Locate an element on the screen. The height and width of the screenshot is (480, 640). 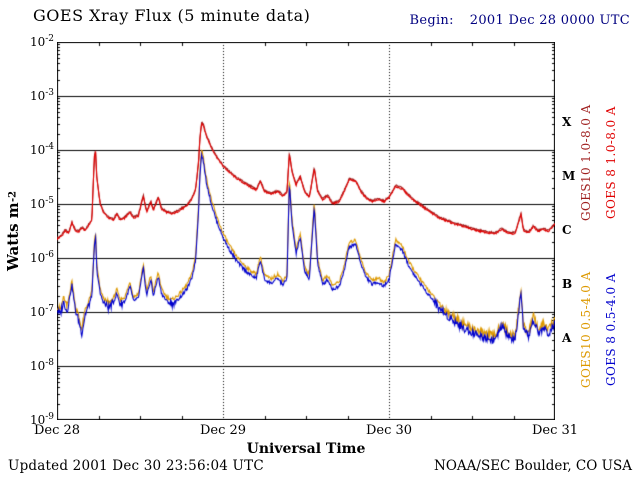
legend-goes10-long-label: GOES10 1.0-8.0 A is located at coordinates (586, 162).